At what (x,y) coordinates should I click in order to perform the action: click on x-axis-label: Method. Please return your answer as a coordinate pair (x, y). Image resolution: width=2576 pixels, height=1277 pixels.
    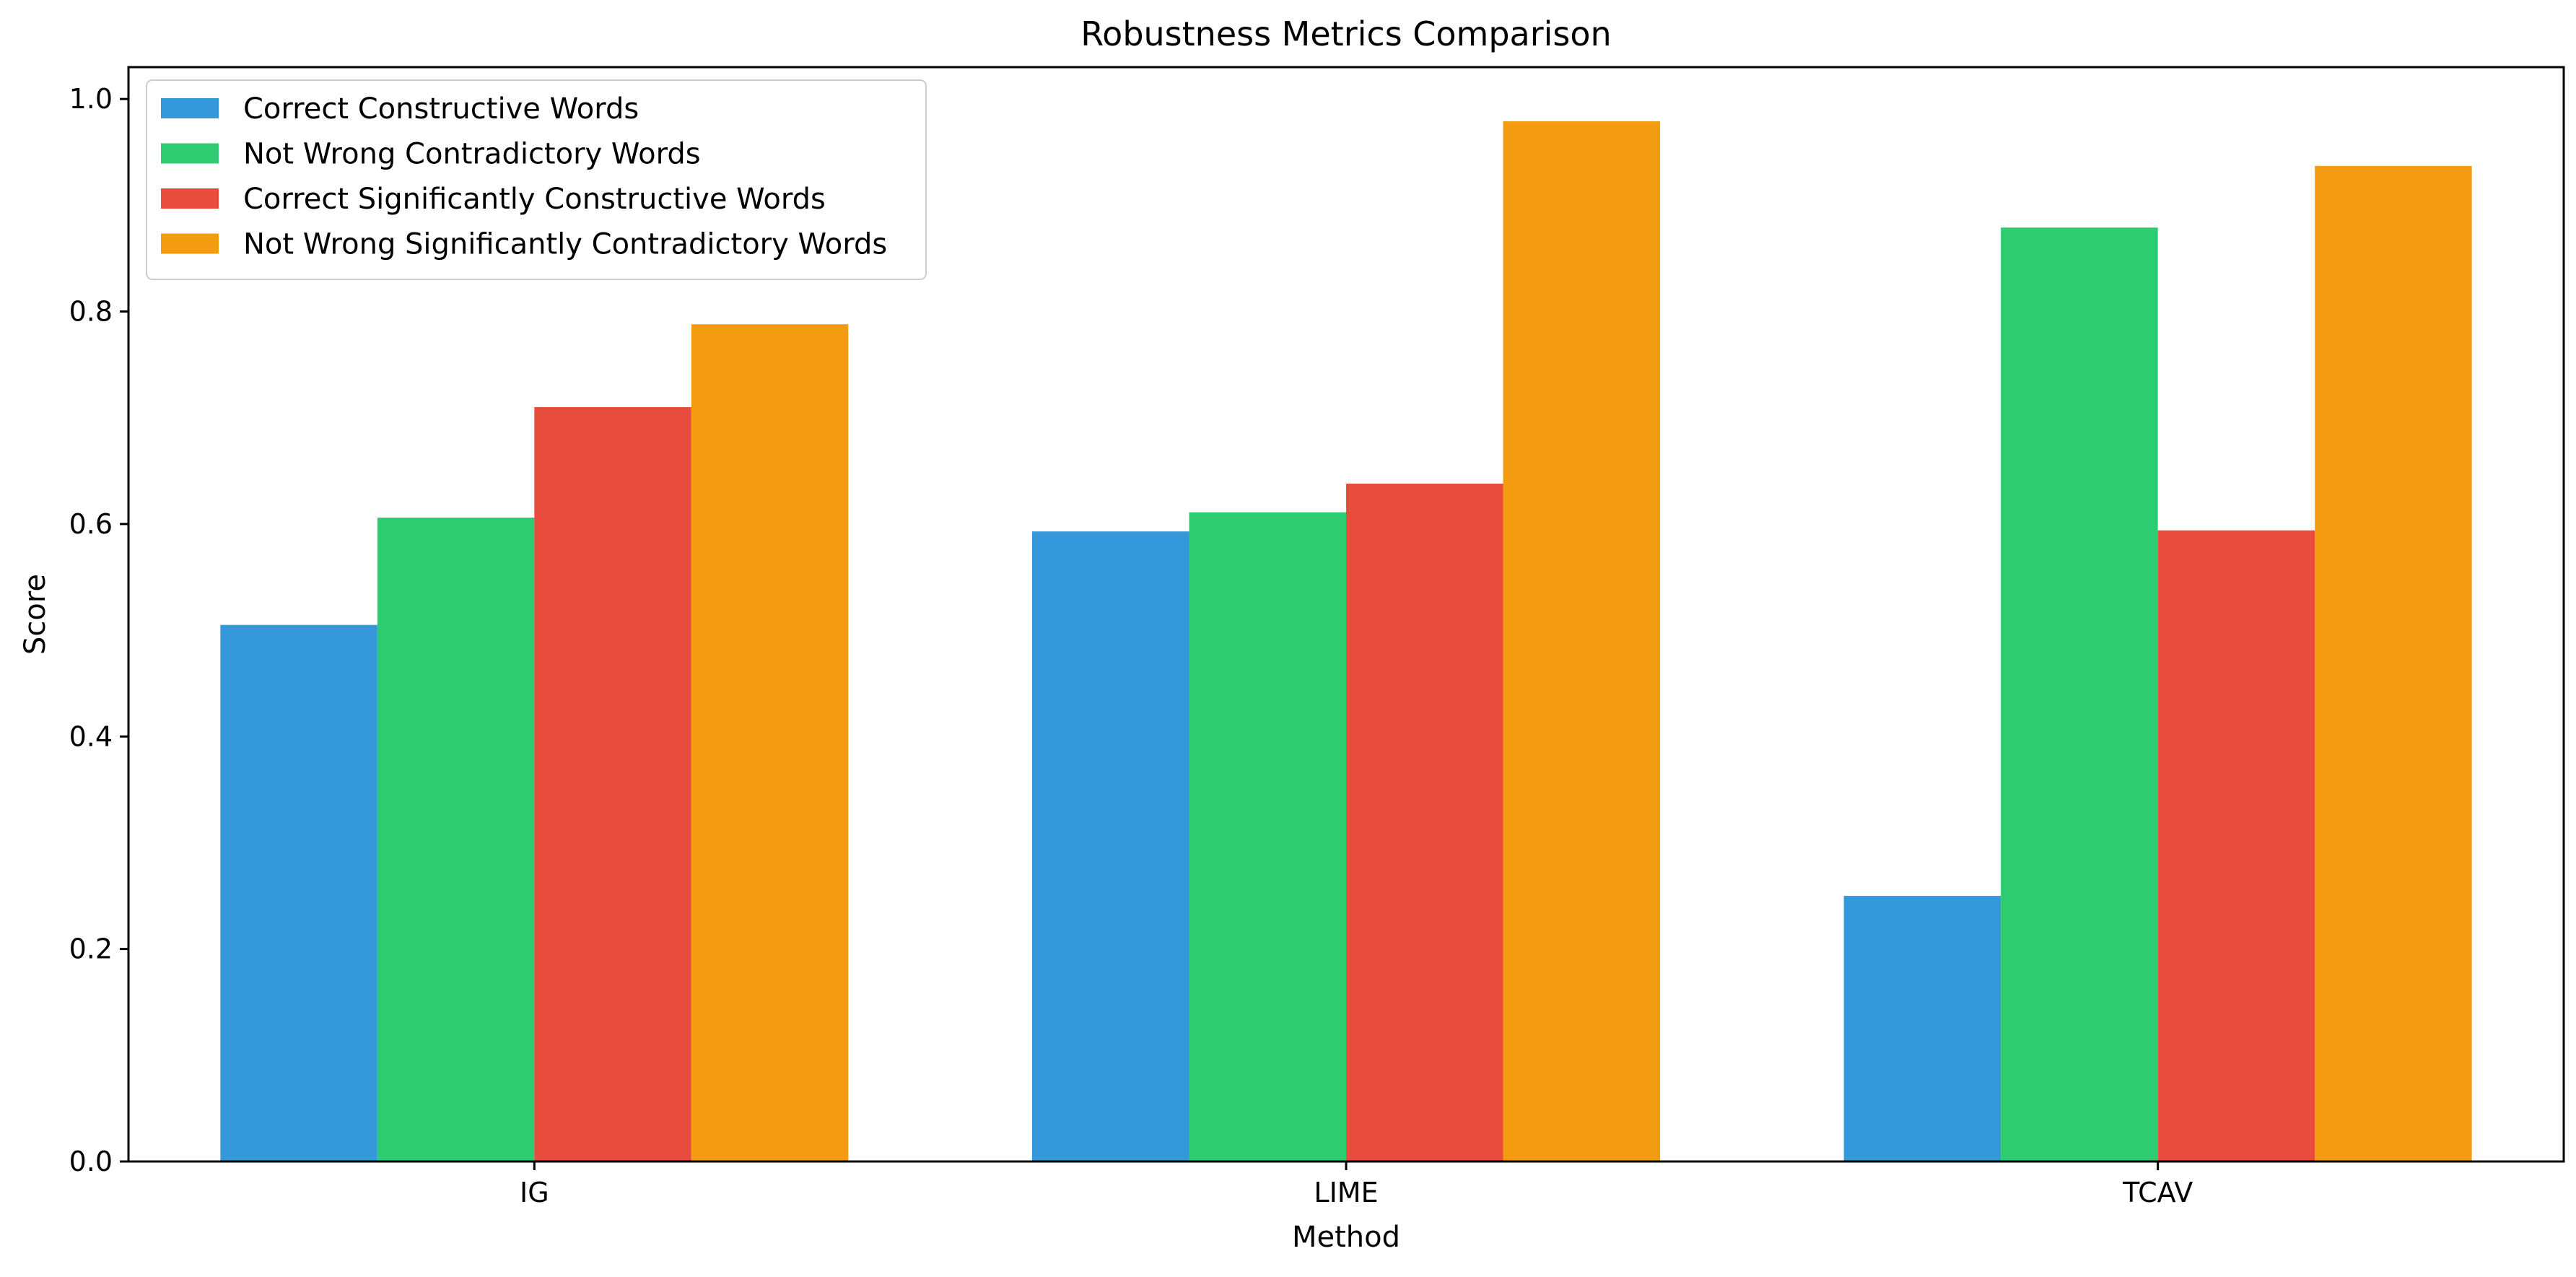
    Looking at the image, I should click on (1346, 1237).